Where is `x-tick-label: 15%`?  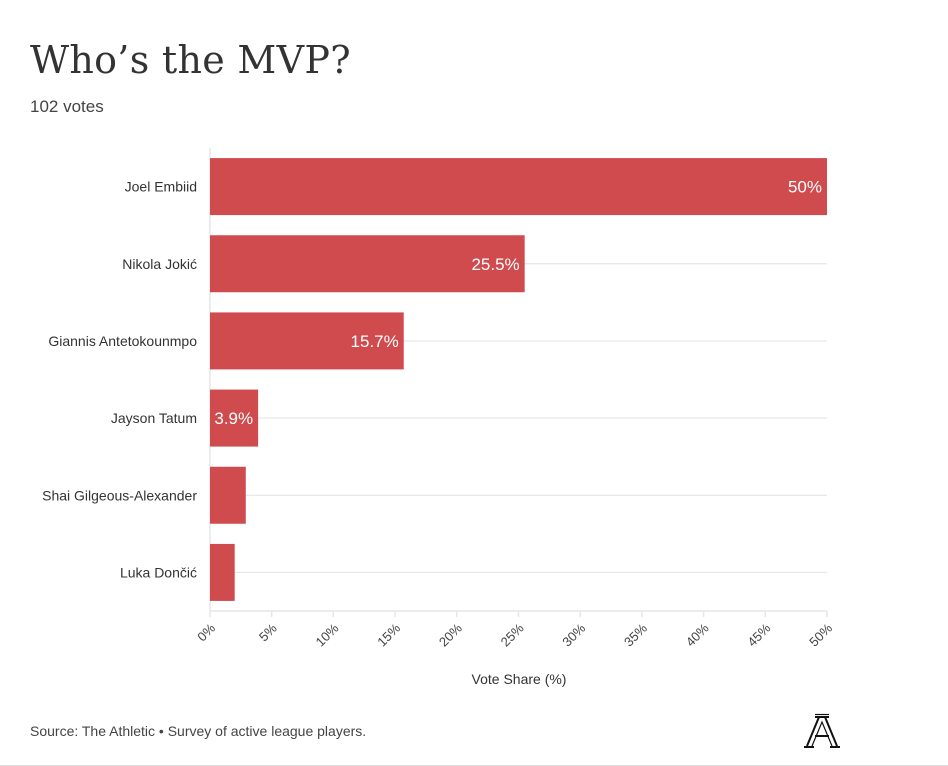 x-tick-label: 15% is located at coordinates (388, 634).